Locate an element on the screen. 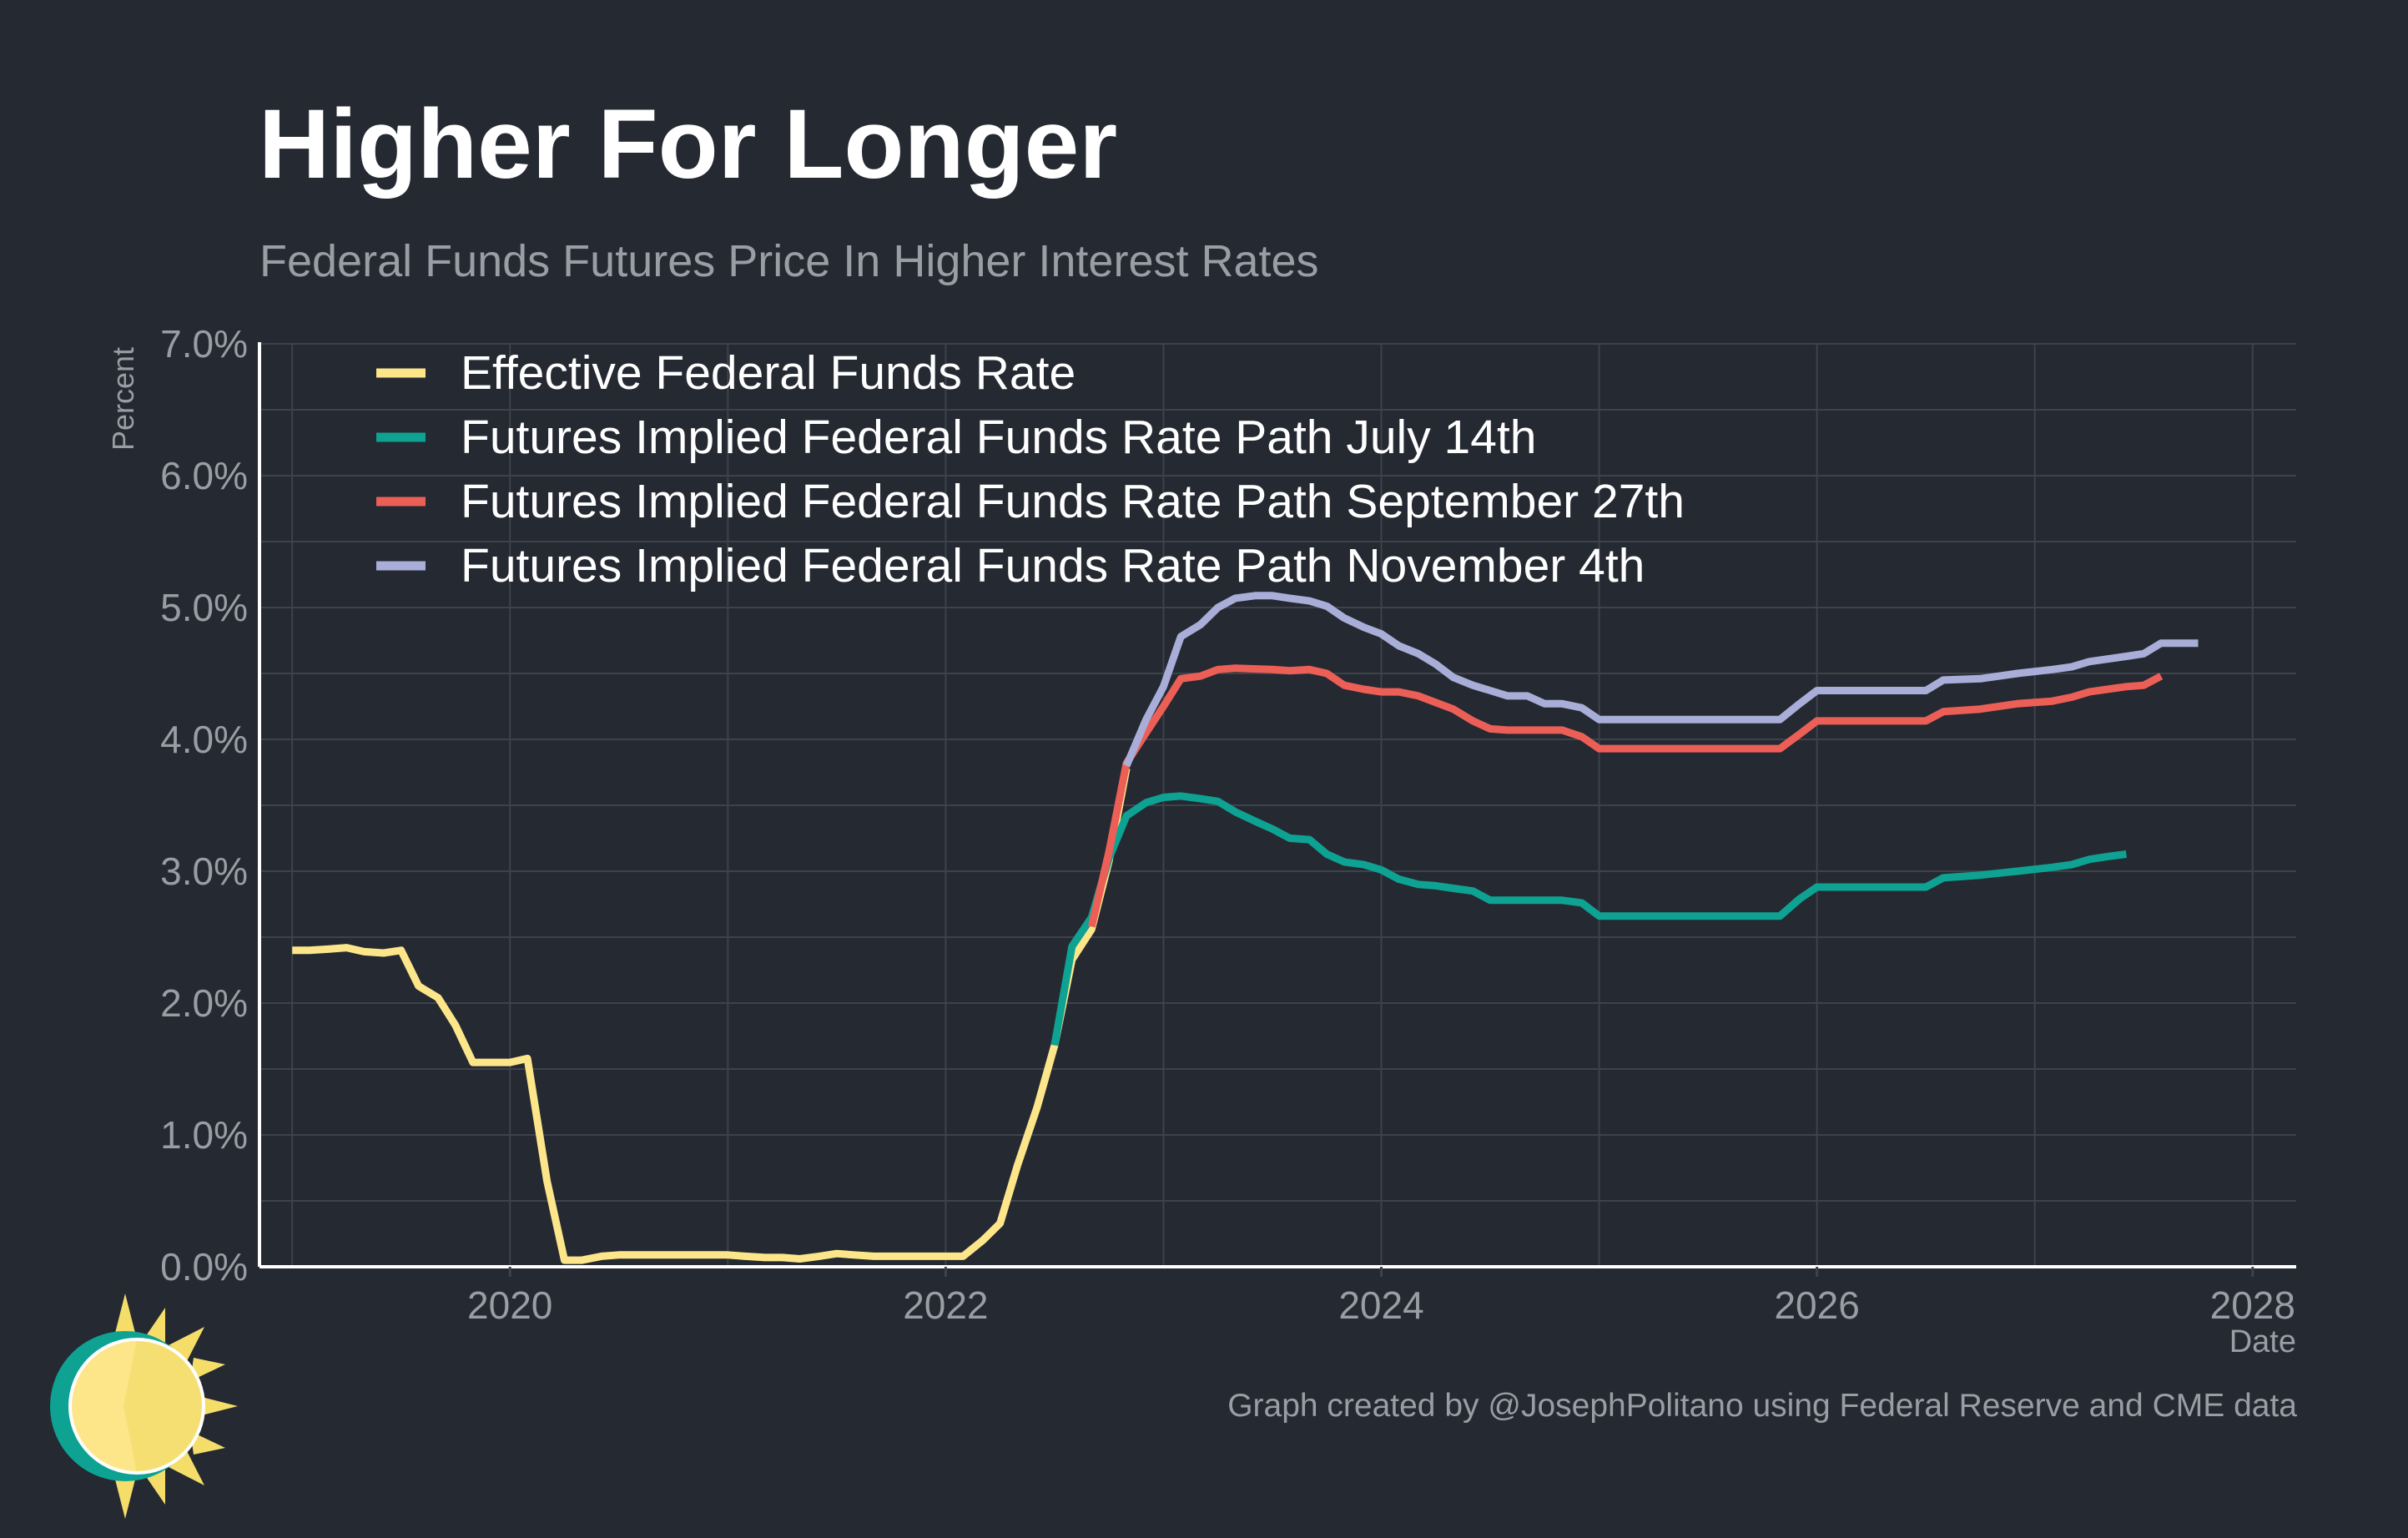  x-tick-label: 2022 is located at coordinates (945, 1305).